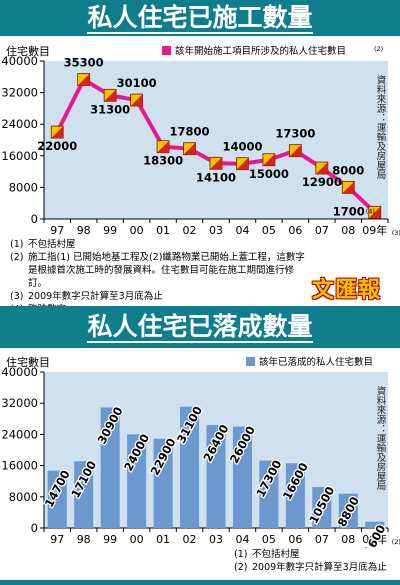 Image resolution: width=400 pixels, height=585 pixels. I want to click on bar-chart-x-tick-label: 97, so click(57, 539).